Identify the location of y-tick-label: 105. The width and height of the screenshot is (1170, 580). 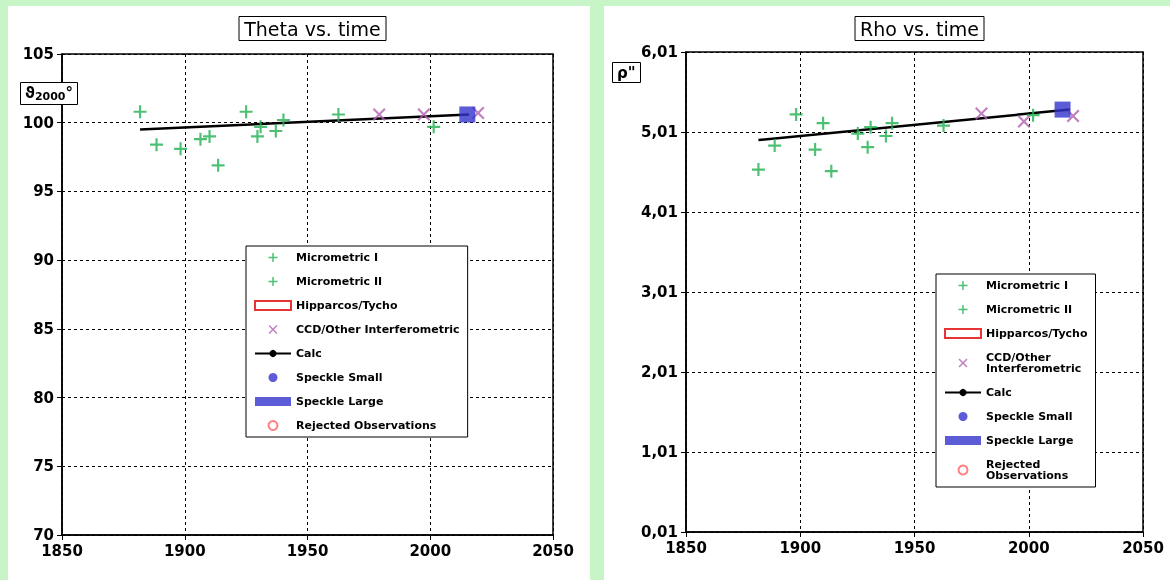
(38, 54).